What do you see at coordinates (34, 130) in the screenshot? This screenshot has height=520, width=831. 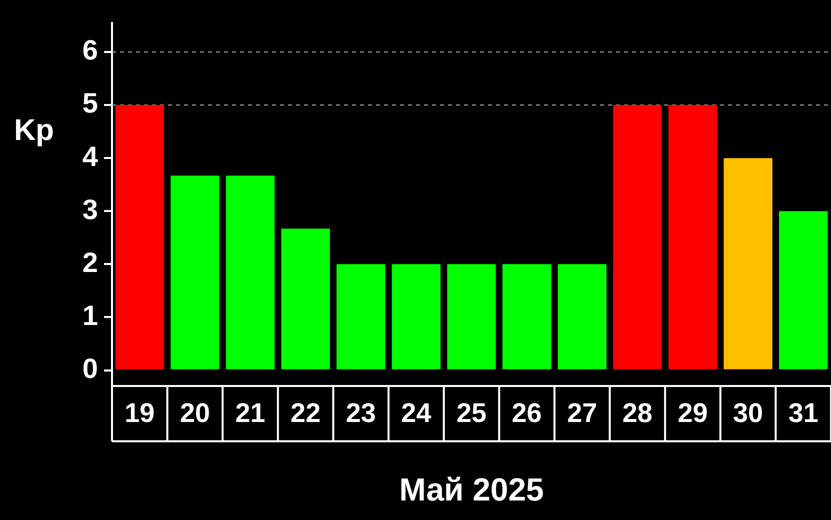 I see `y-axis-title: Kp` at bounding box center [34, 130].